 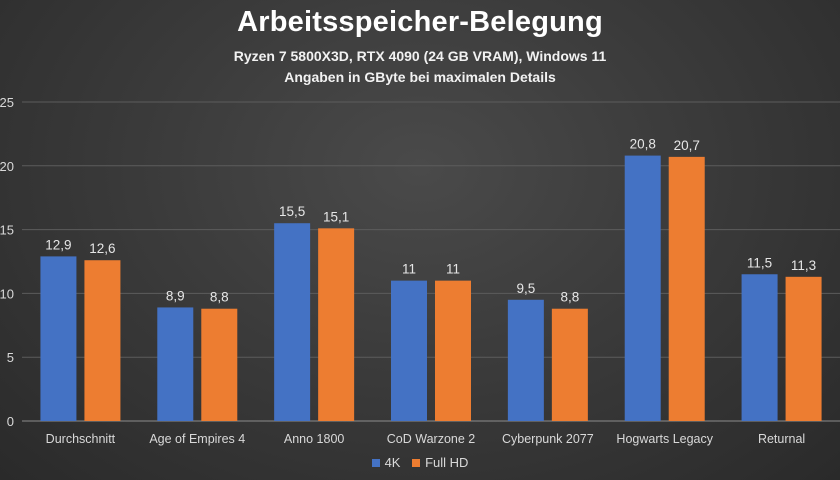 What do you see at coordinates (102, 248) in the screenshot?
I see `data-label-full-hd: 12,6` at bounding box center [102, 248].